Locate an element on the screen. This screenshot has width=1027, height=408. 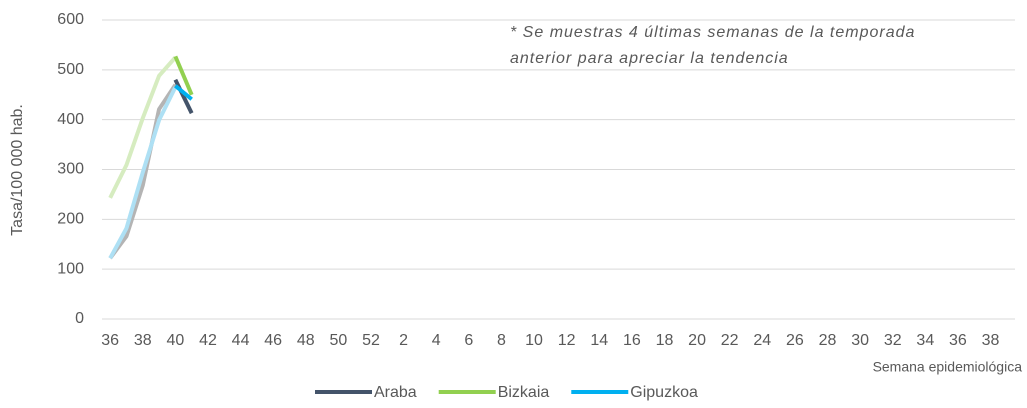
x-tick-label: 2 is located at coordinates (403, 340).